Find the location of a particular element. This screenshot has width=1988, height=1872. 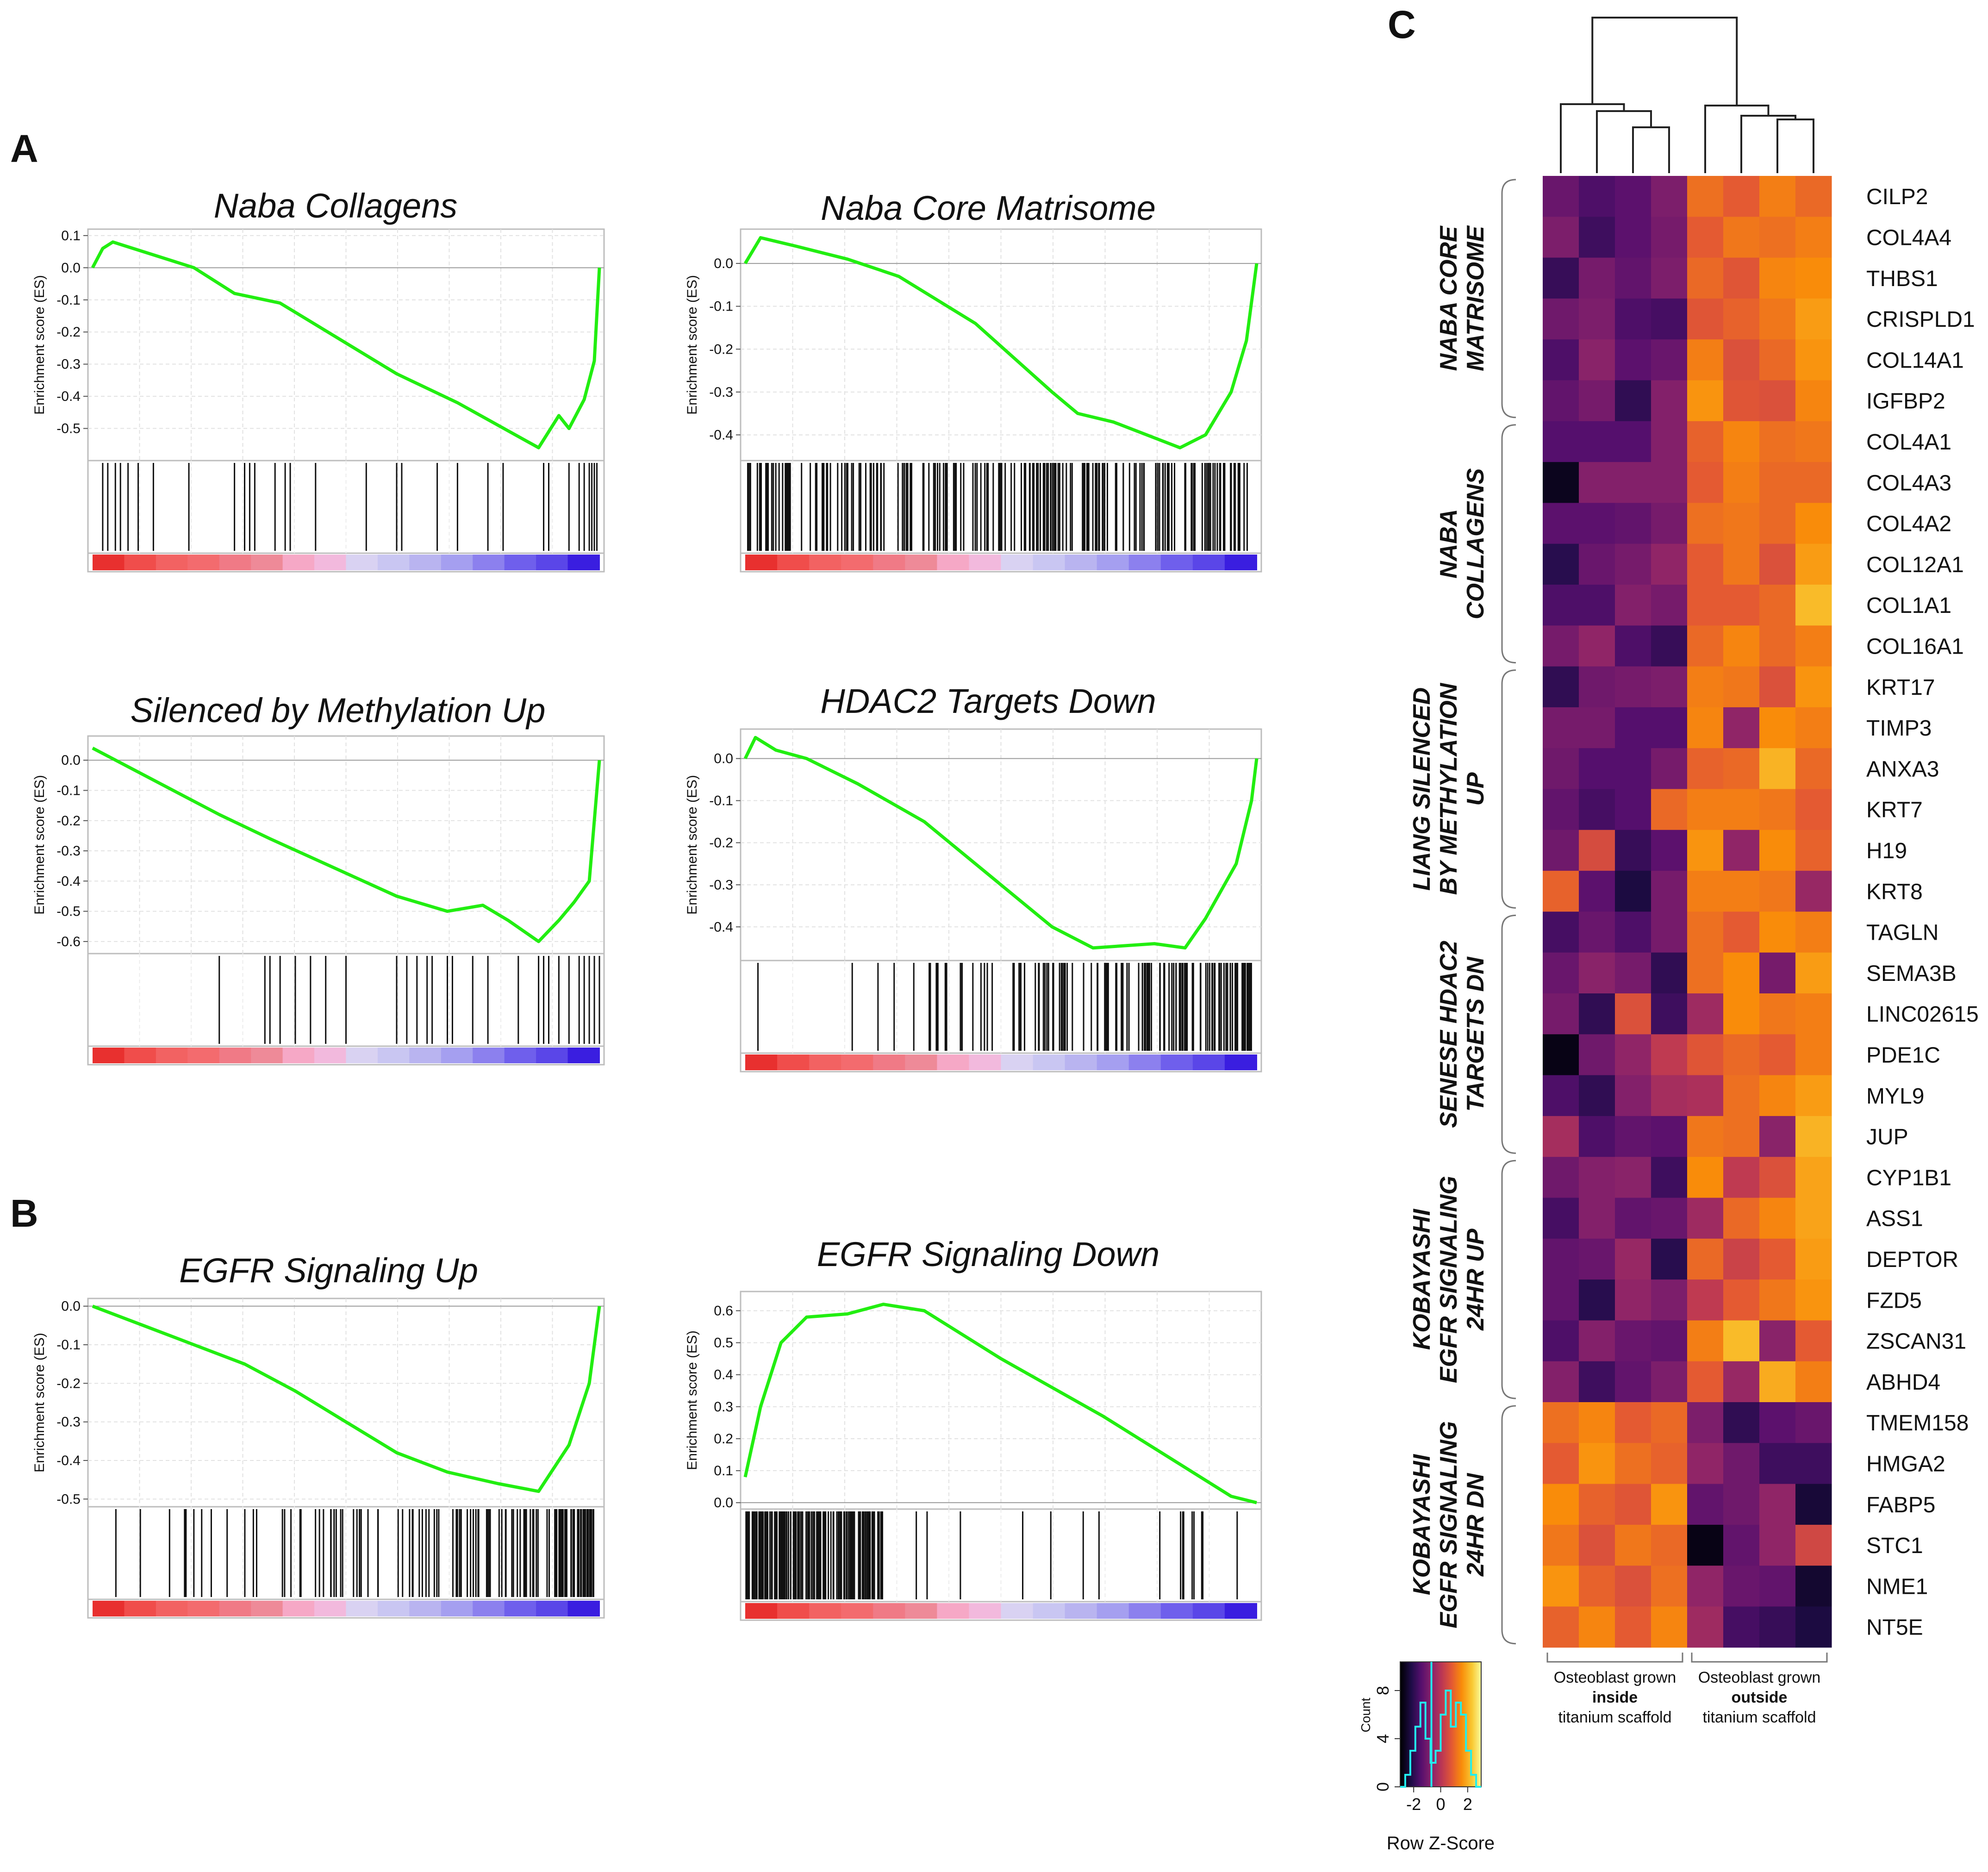

color-key-y-tick-label: 4 is located at coordinates (1382, 1738).